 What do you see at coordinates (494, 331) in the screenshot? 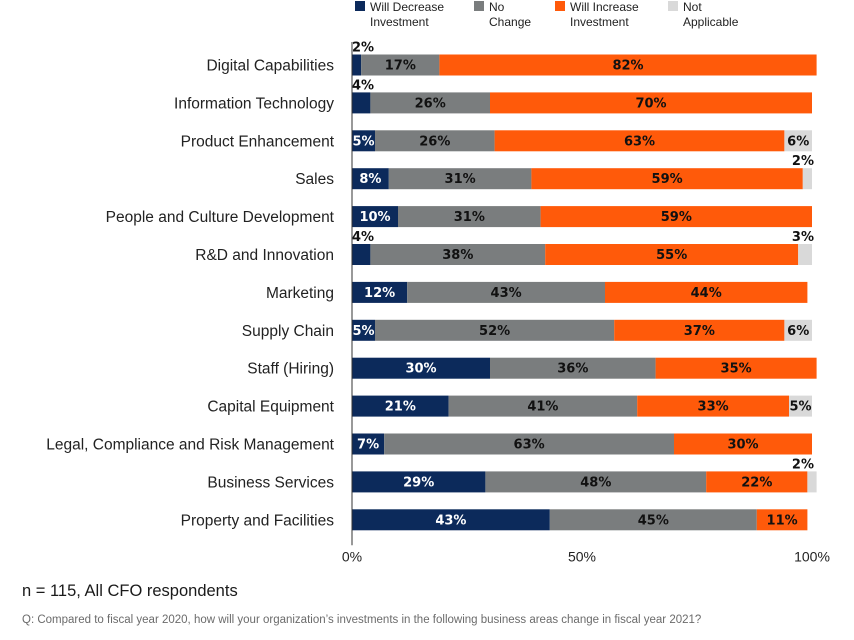
I see `data-label-no_change: 52%` at bounding box center [494, 331].